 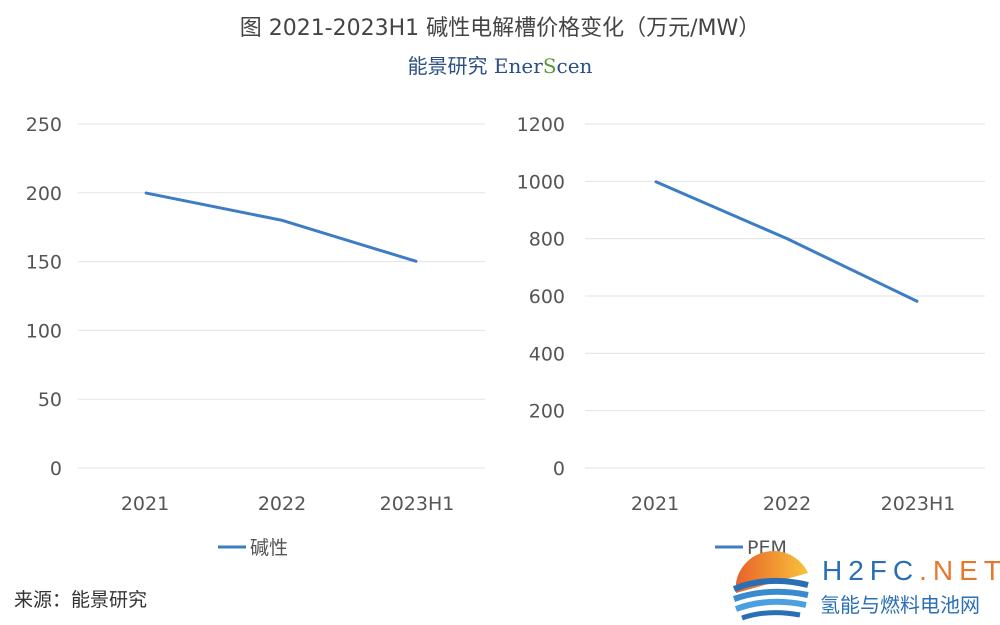 I want to click on y-tick-label: 1000, so click(x=541, y=182).